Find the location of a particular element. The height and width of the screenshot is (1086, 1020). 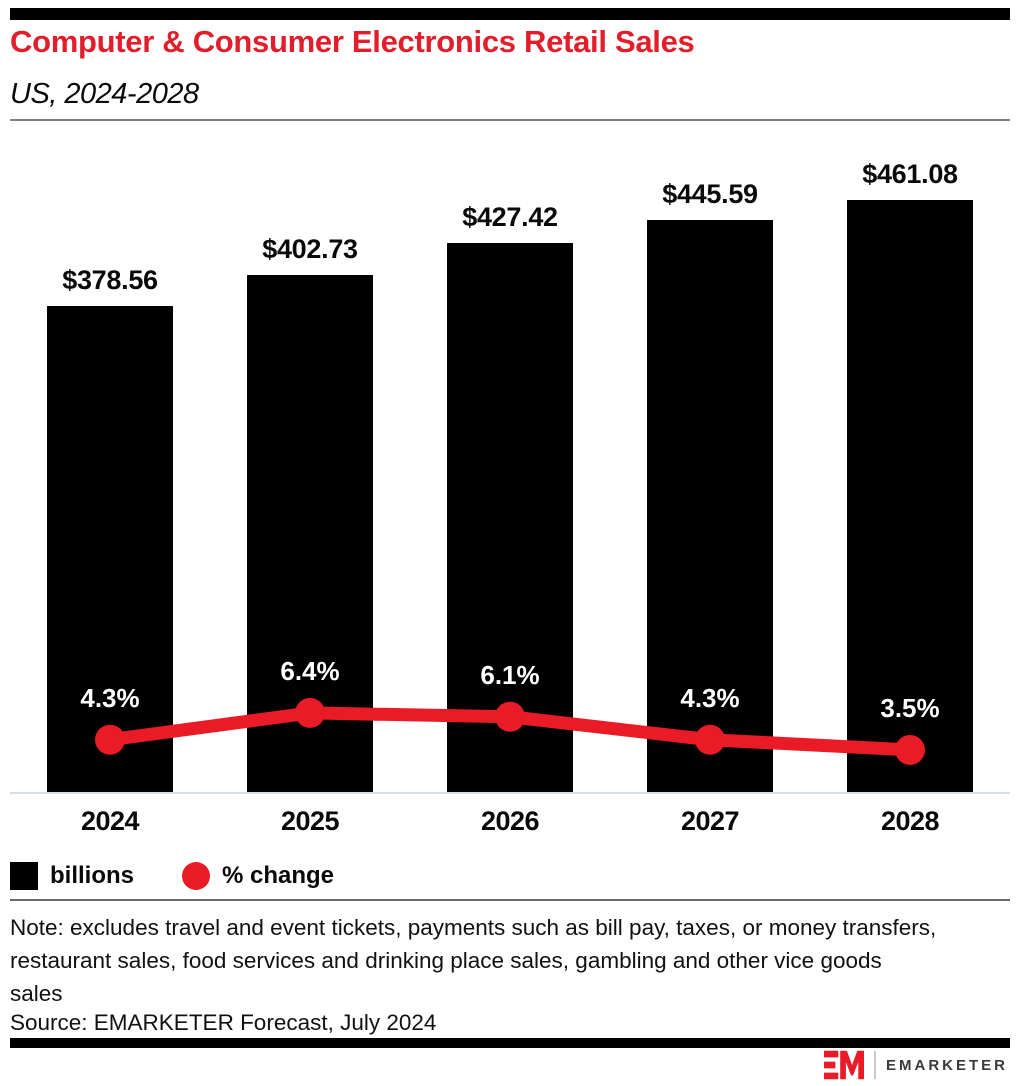

chart-subtitle: US, 2024-2028 is located at coordinates (104, 94).